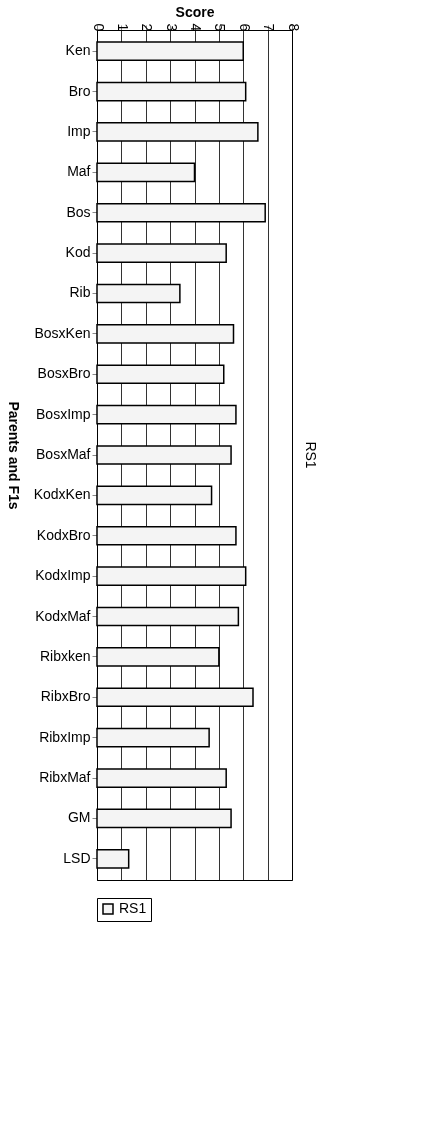 The image size is (445, 1134). Describe the element at coordinates (195, 11) in the screenshot. I see `x-axis-title: Score` at that location.